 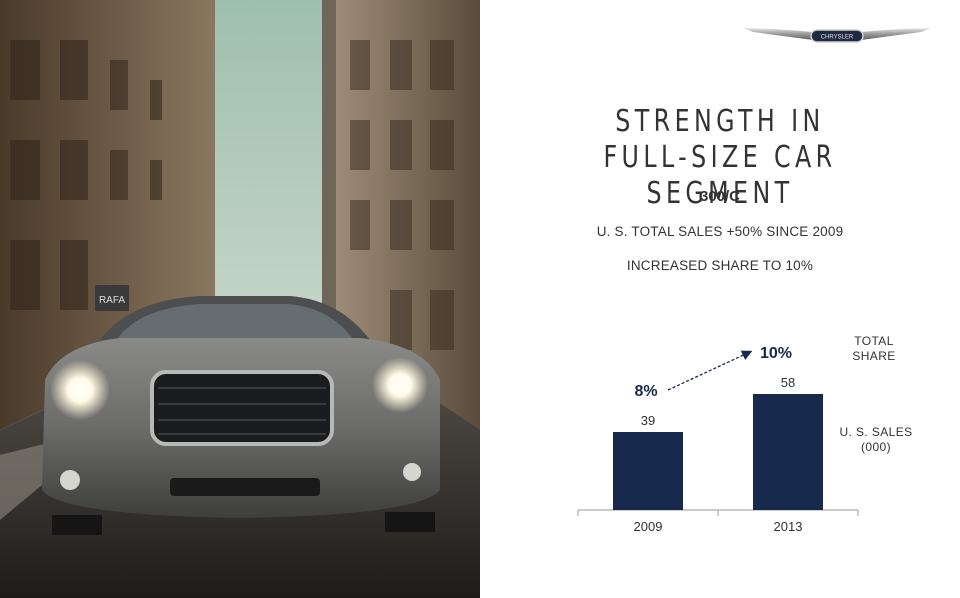 I want to click on slide-title-line-1: STRENGTH IN, so click(x=720, y=121).